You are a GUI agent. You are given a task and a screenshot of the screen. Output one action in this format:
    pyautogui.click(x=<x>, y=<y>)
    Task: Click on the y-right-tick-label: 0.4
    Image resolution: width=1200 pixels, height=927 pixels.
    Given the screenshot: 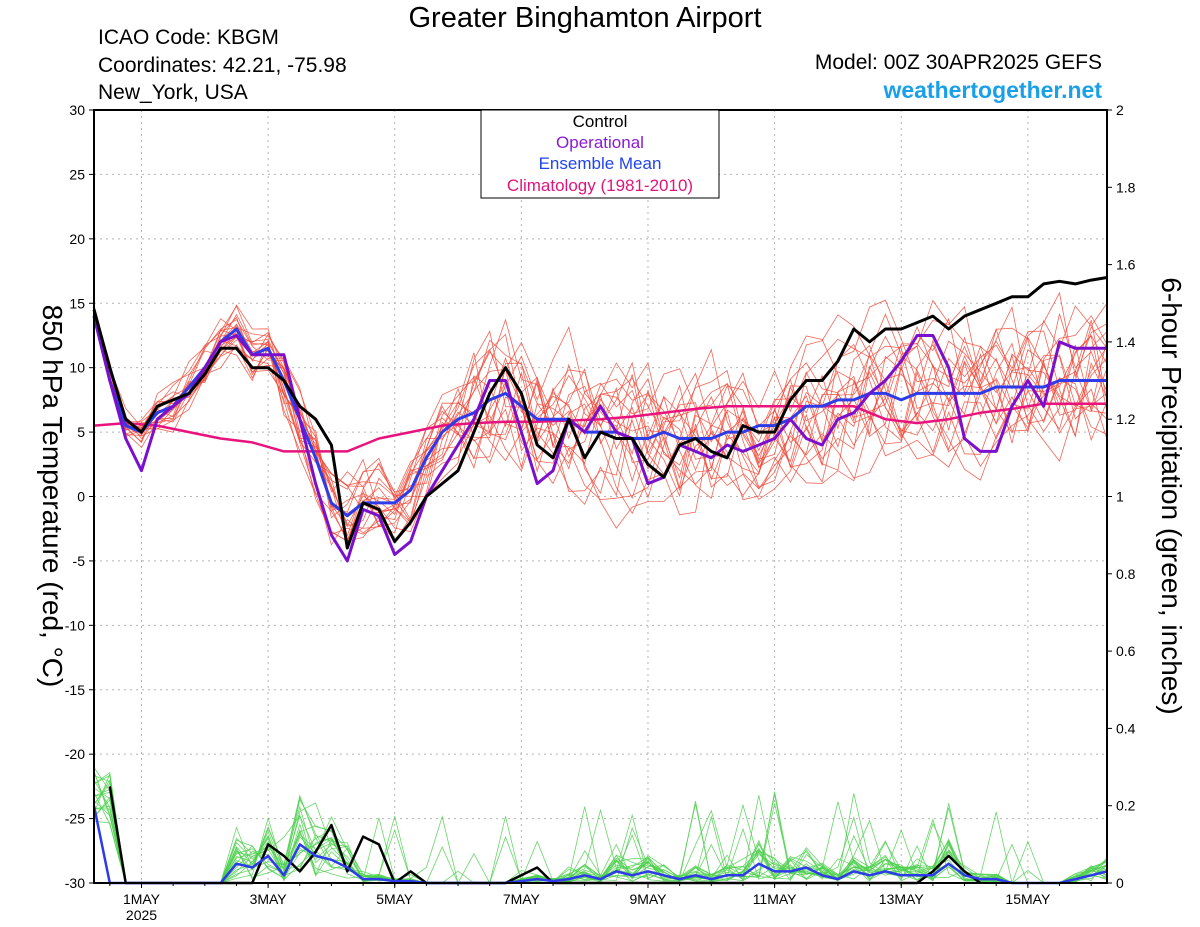 What is the action you would take?
    pyautogui.click(x=1126, y=728)
    